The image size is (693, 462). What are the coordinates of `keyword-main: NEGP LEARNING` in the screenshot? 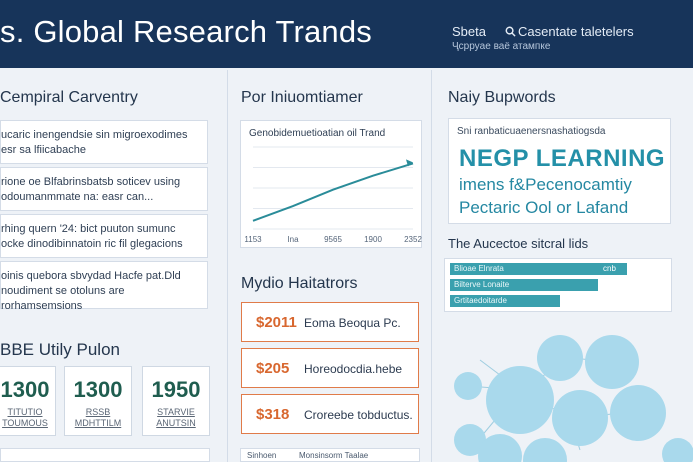 It's located at (562, 158).